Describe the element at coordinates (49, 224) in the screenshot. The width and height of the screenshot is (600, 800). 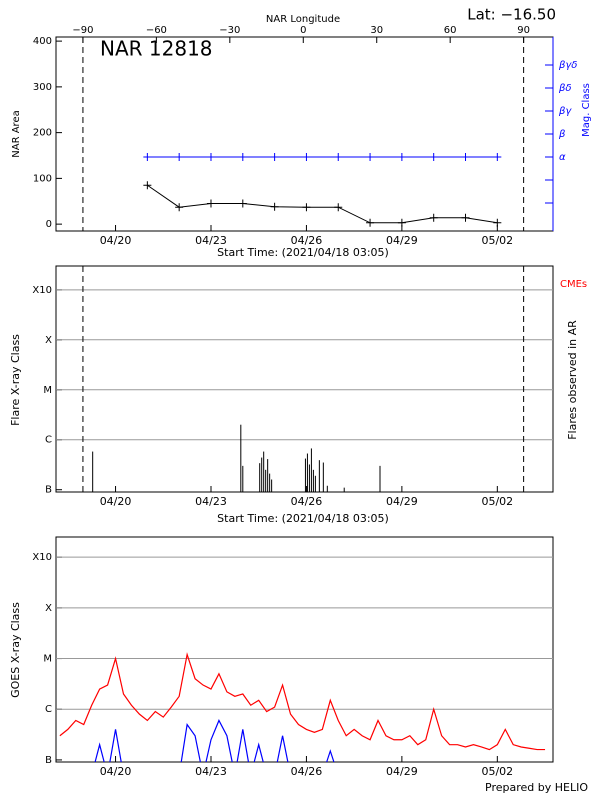
I see `y-tick-label: 0` at that location.